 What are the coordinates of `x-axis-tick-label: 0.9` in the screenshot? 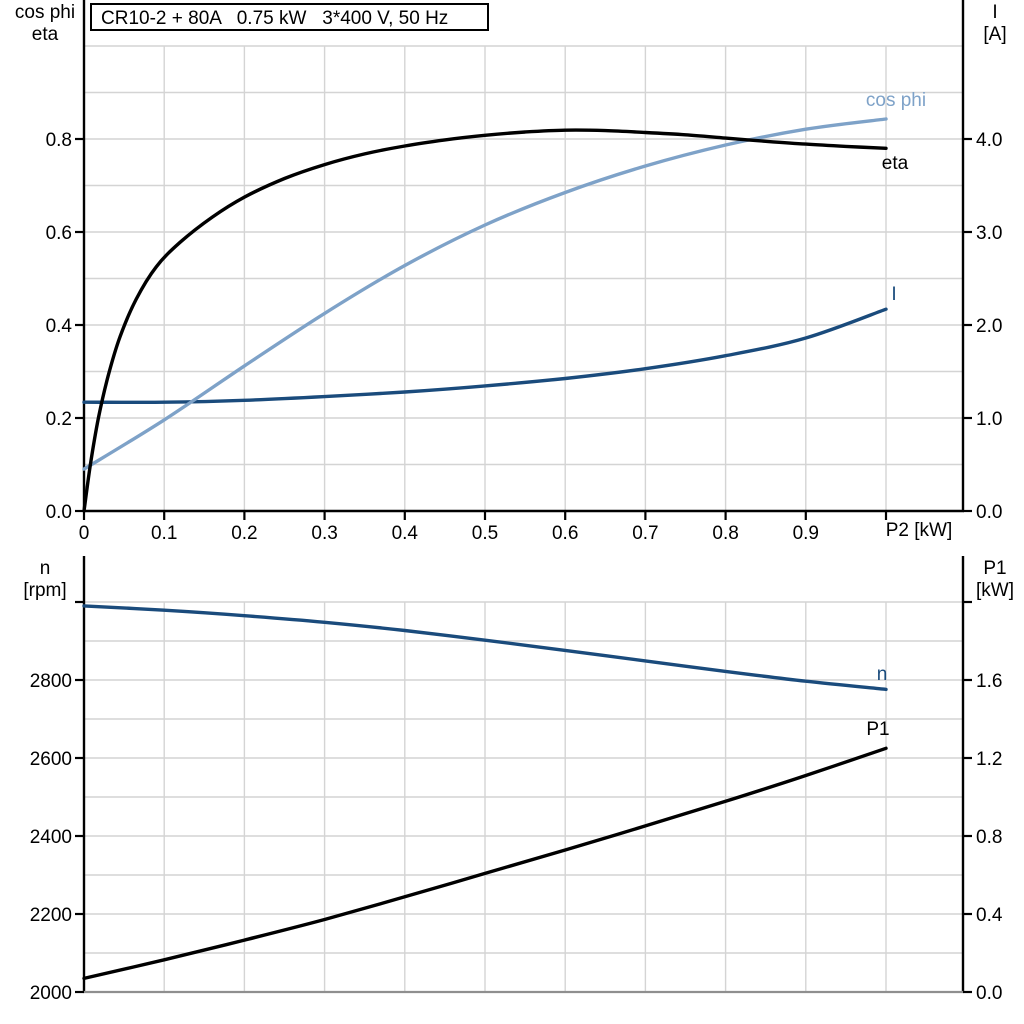 It's located at (806, 533).